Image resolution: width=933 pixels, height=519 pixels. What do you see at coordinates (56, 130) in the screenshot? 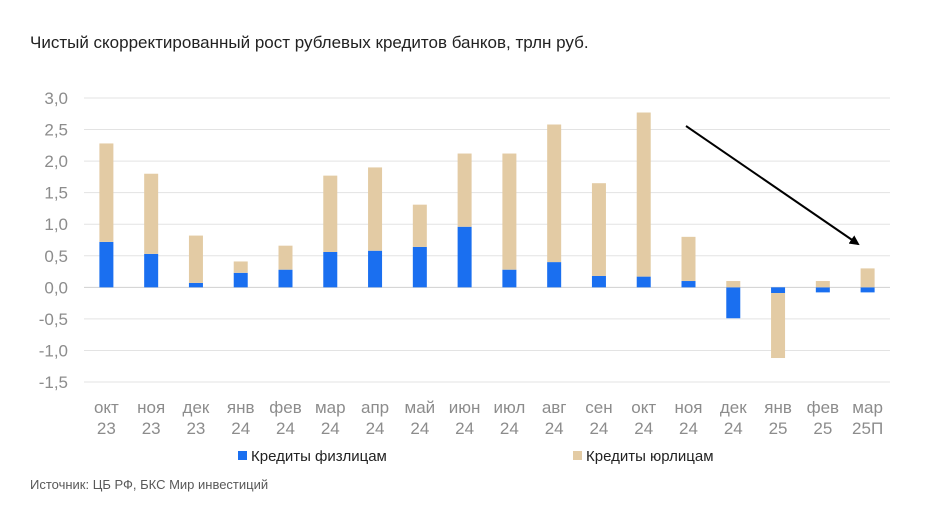
I see `y-tick-label: 2,5` at bounding box center [56, 130].